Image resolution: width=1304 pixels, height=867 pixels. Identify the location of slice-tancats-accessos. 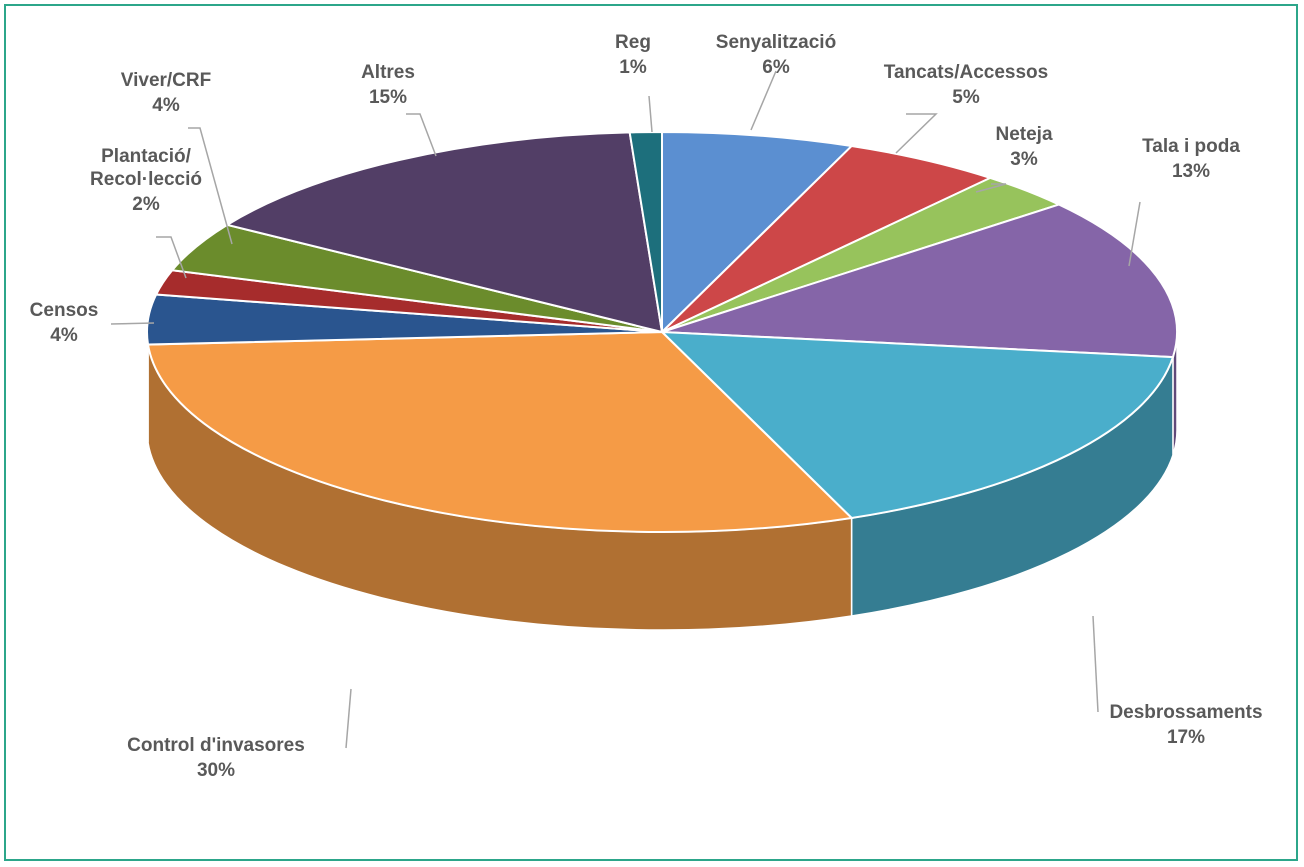
(827, 238).